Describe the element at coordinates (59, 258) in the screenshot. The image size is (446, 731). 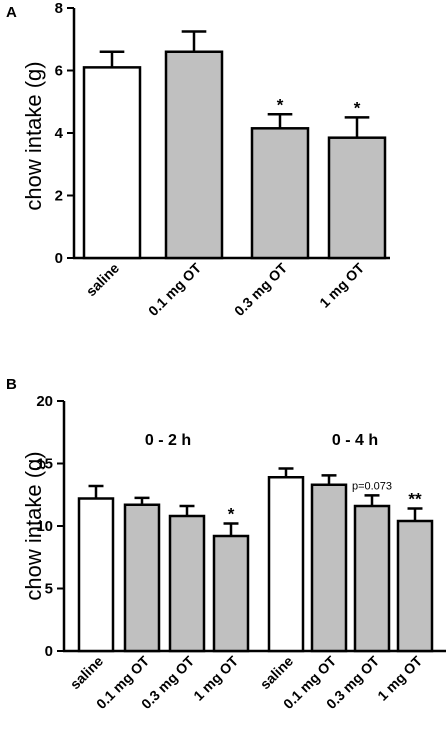
I see `panel-a-ytick-label: 0` at that location.